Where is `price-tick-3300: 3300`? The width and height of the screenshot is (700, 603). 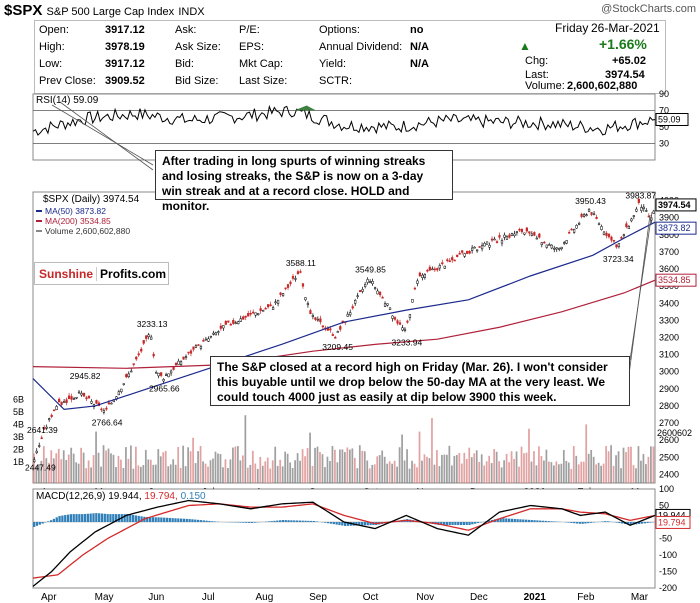
price-tick-3300: 3300 is located at coordinates (669, 320).